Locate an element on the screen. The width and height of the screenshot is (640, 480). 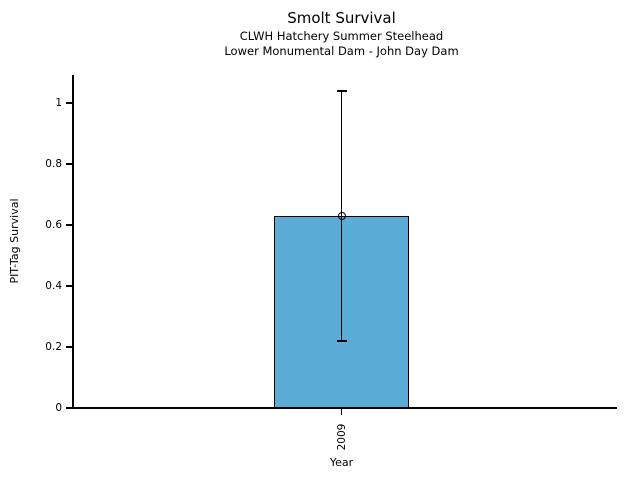
x-tick-label: 2009 is located at coordinates (341, 437).